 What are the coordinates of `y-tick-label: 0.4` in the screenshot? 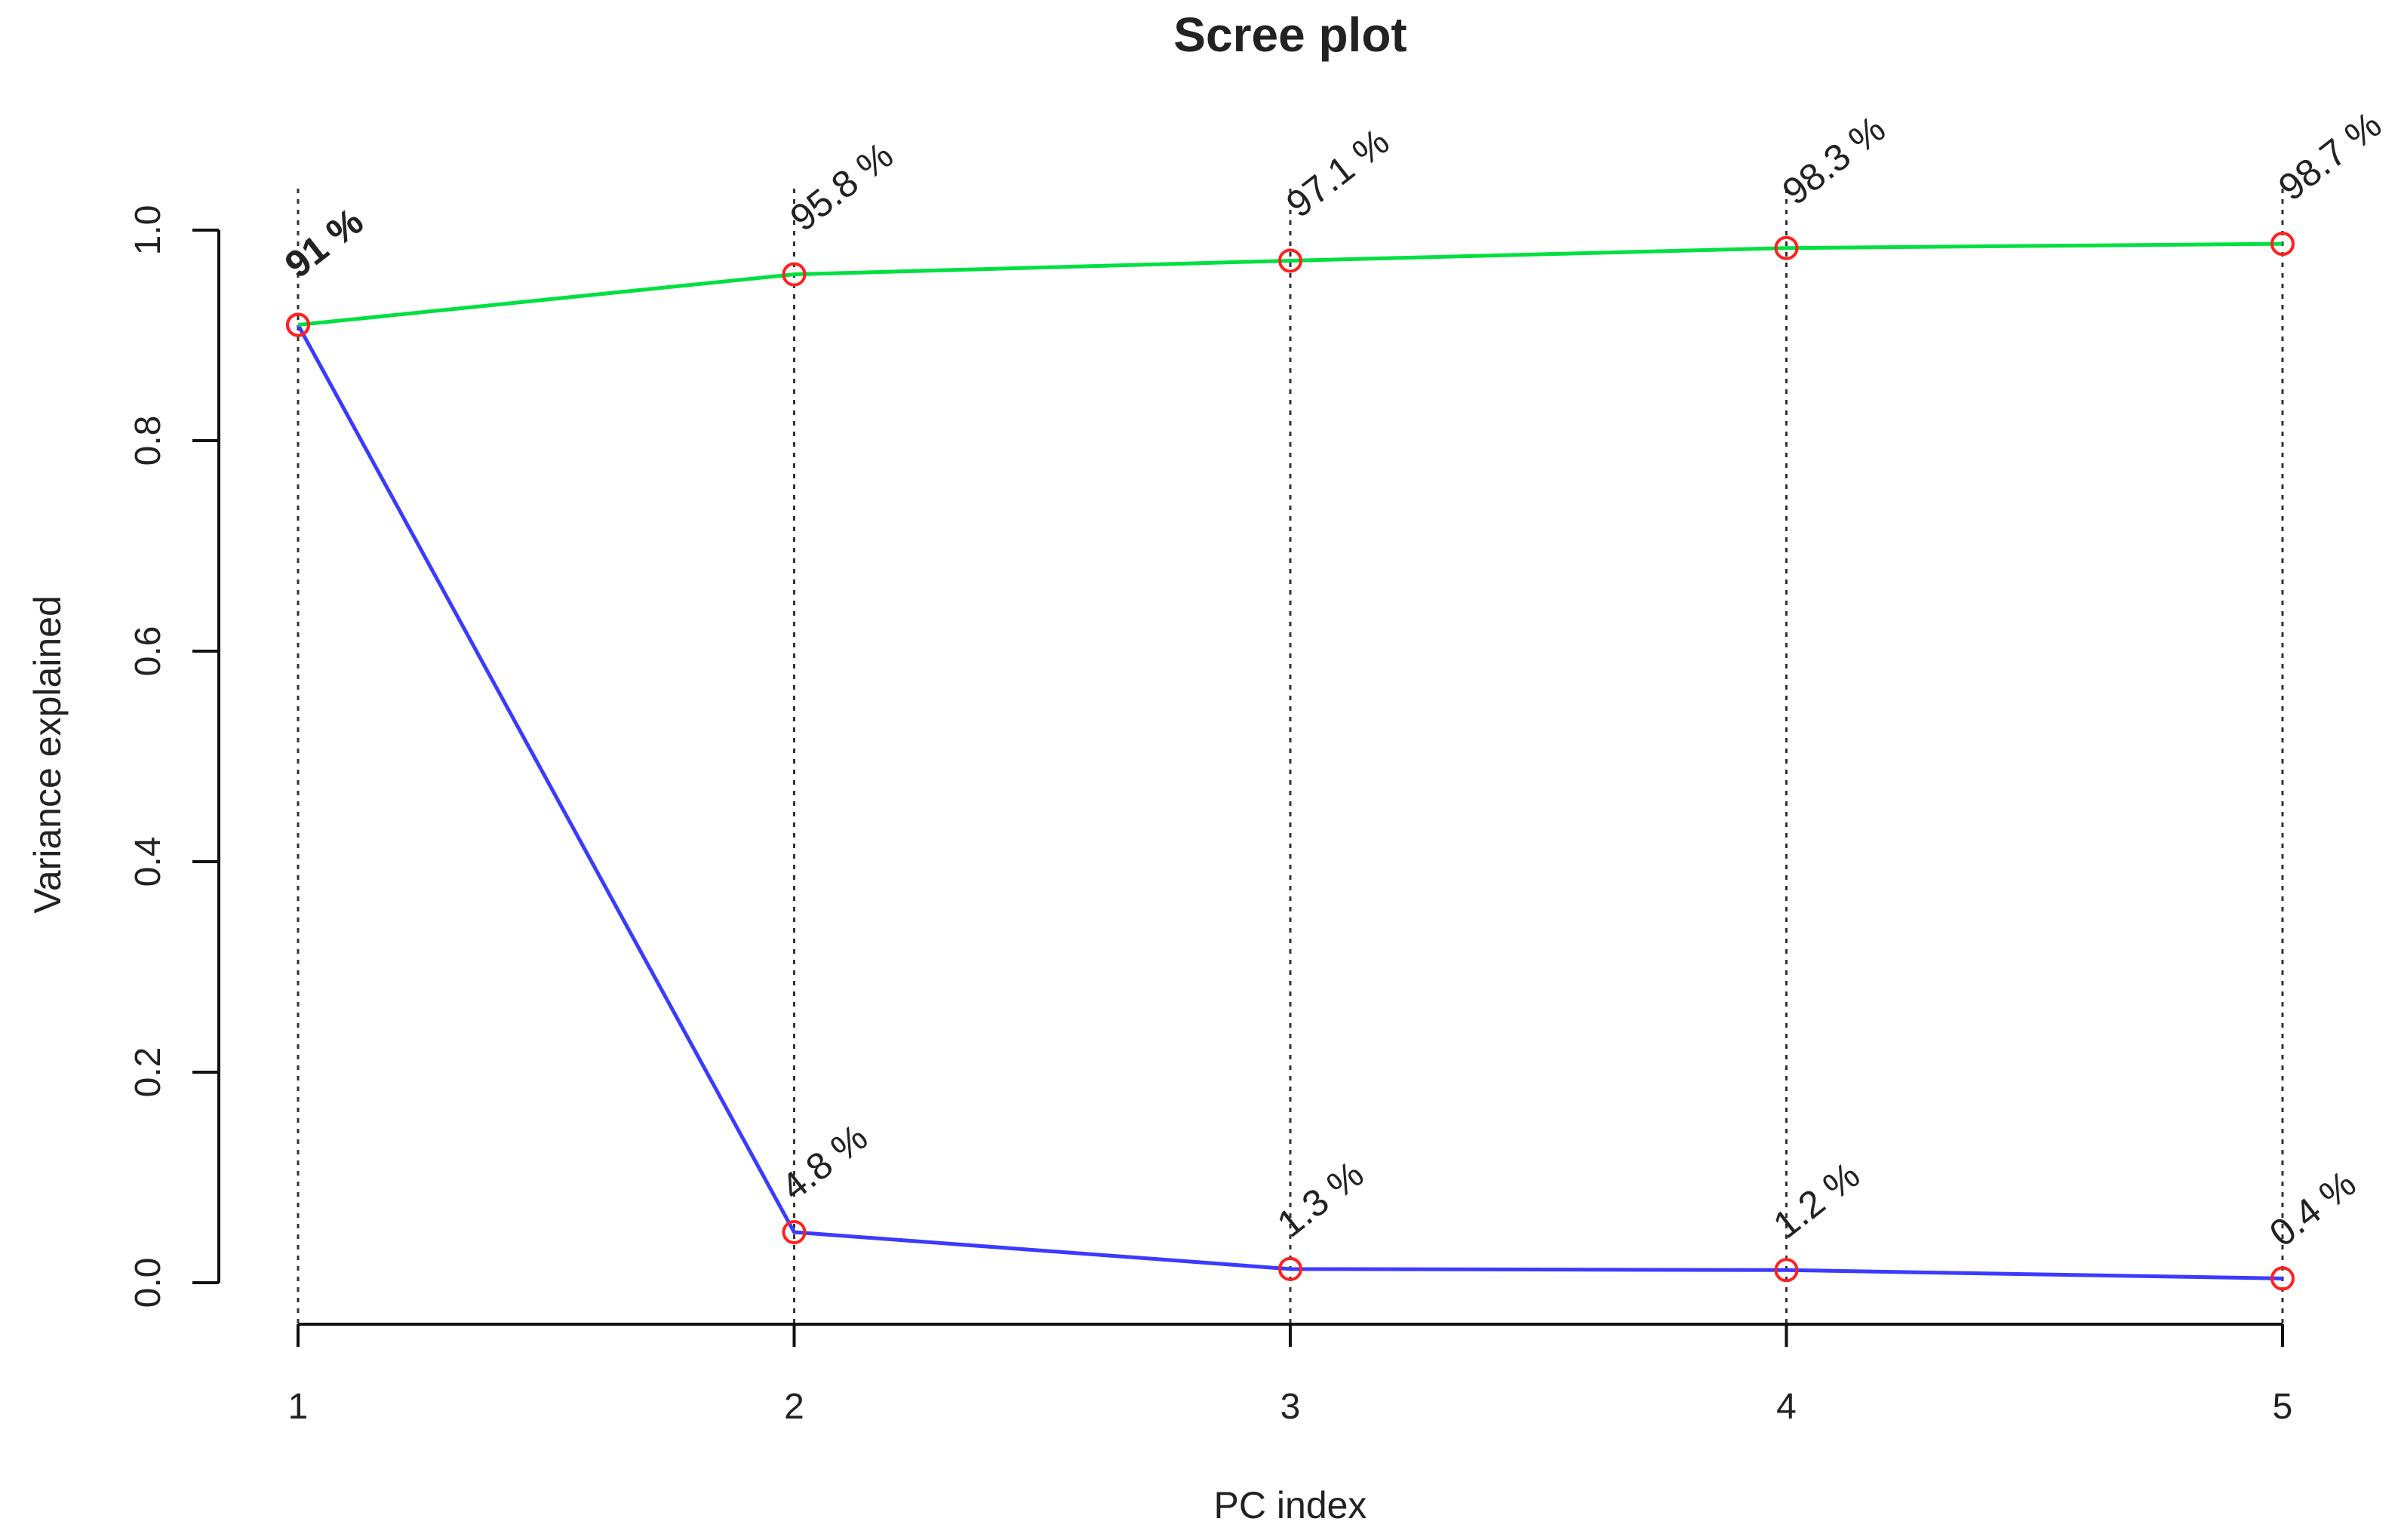 It's located at (148, 862).